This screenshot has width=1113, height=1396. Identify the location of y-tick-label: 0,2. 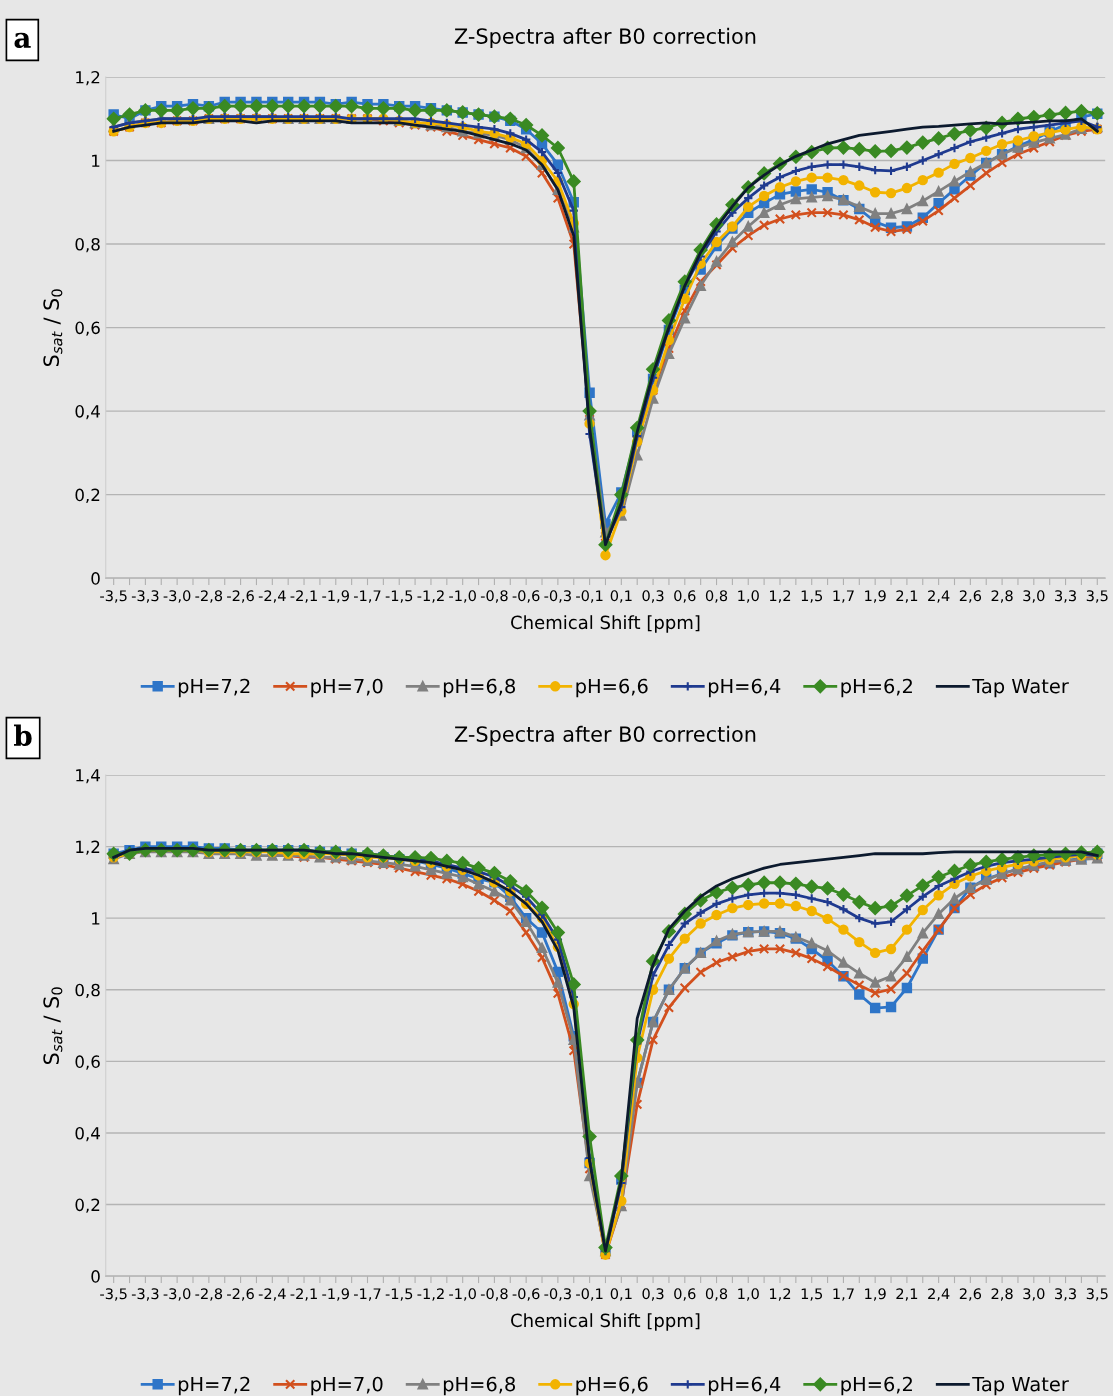
(87, 495).